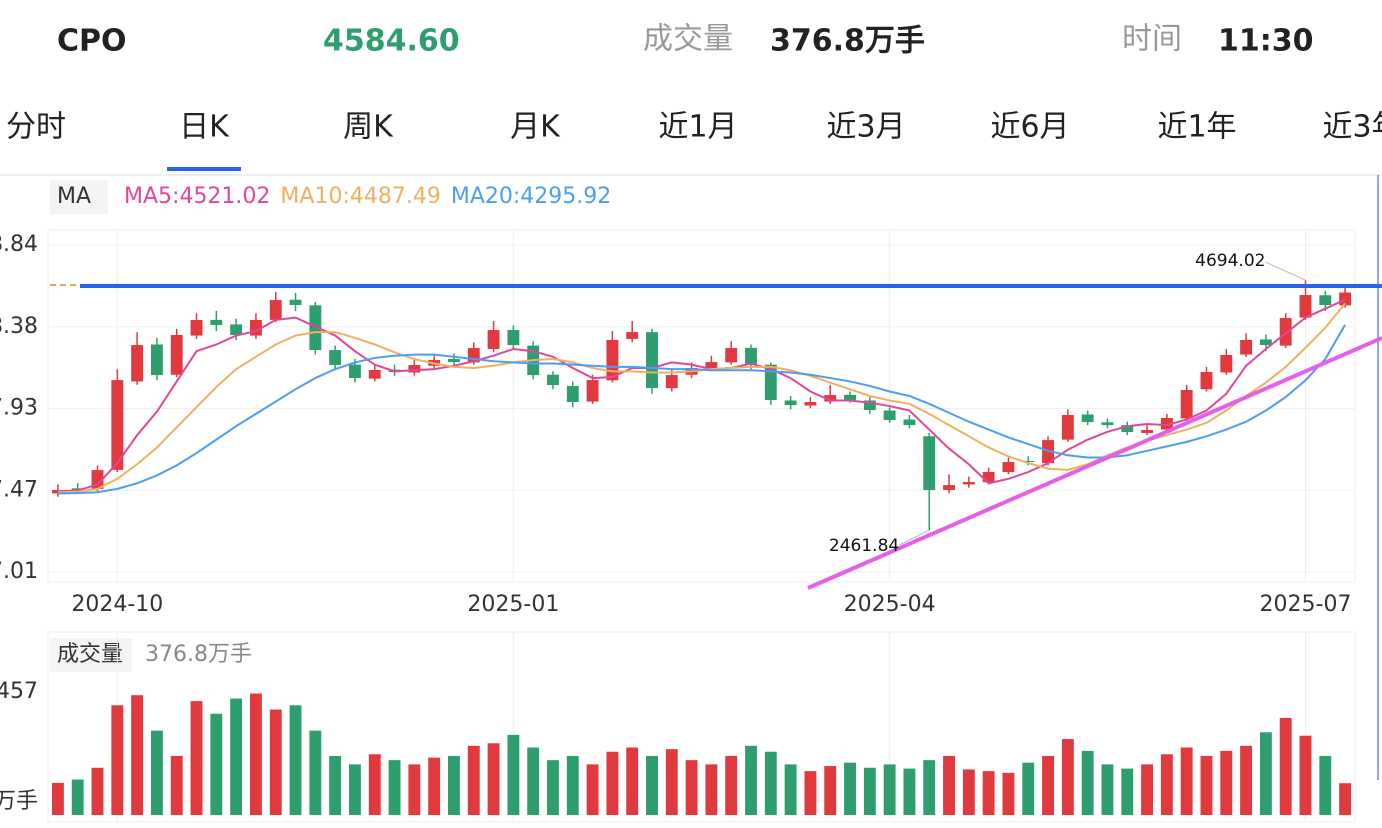  What do you see at coordinates (1196, 127) in the screenshot?
I see `tab: 近1年` at bounding box center [1196, 127].